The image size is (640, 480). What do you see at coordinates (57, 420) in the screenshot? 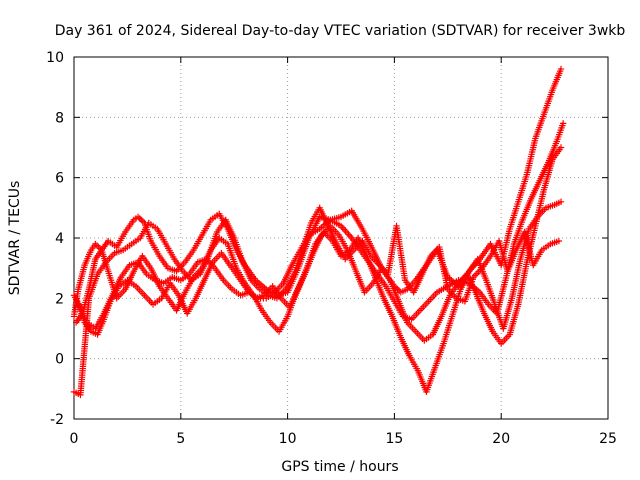
I see `y-tick-label: -2` at bounding box center [57, 420].